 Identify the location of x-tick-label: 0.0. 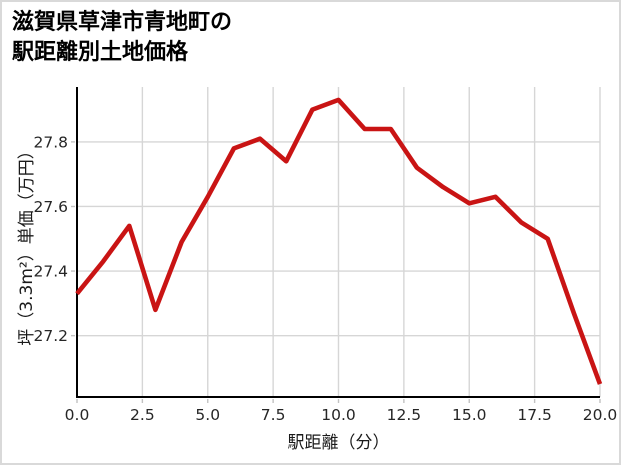
(77, 415).